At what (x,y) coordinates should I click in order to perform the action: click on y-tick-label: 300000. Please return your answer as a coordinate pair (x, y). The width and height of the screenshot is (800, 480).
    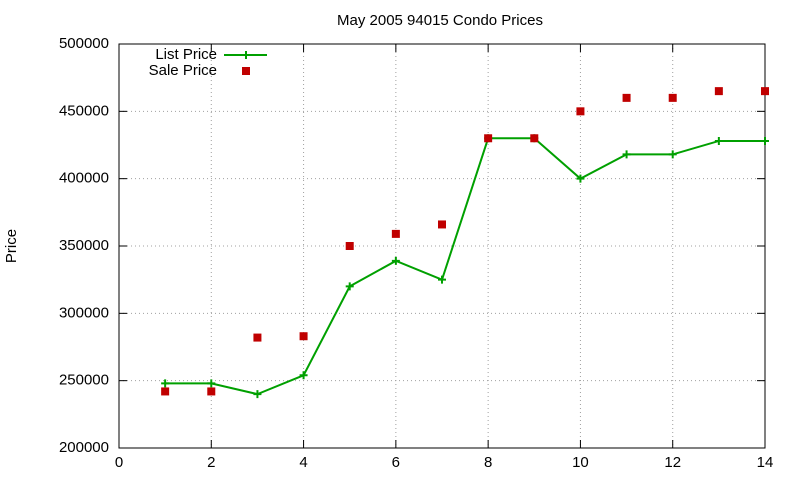
    Looking at the image, I should click on (84, 312).